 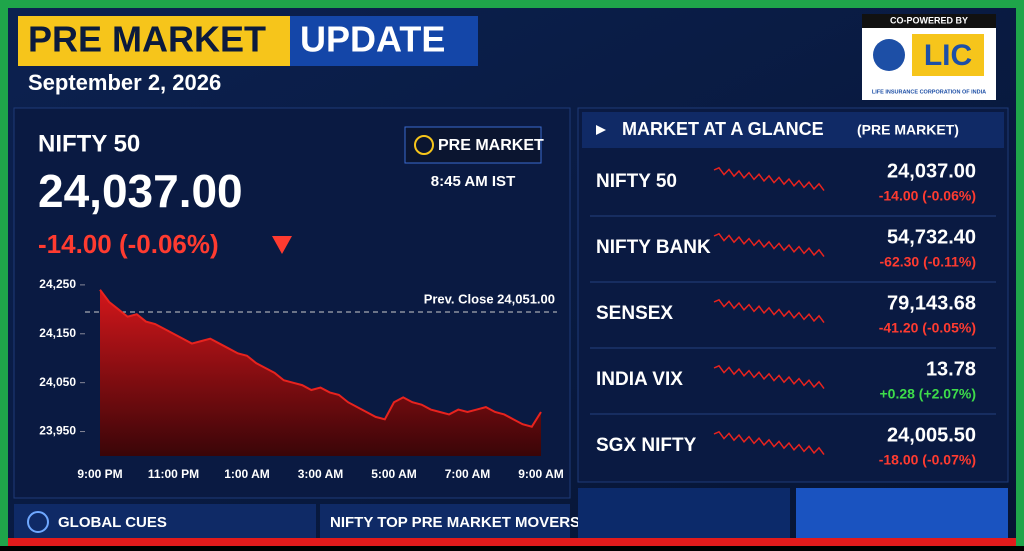 I want to click on x-tick-label: 9:00 AM, so click(x=541, y=474).